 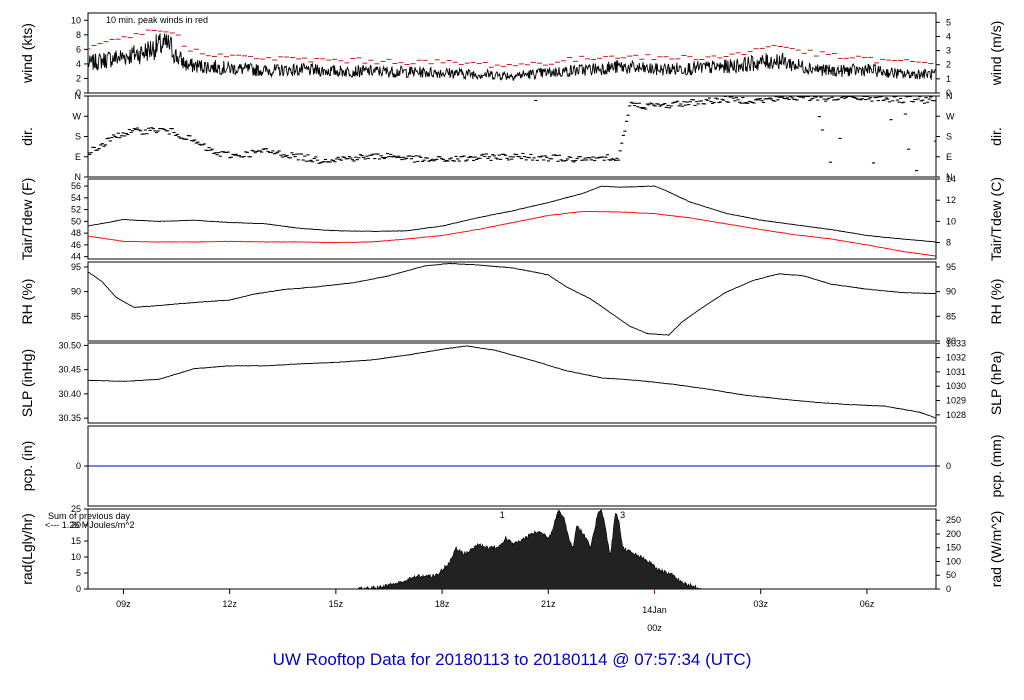 What do you see at coordinates (76, 541) in the screenshot?
I see `rad-ytick-label-left: 15` at bounding box center [76, 541].